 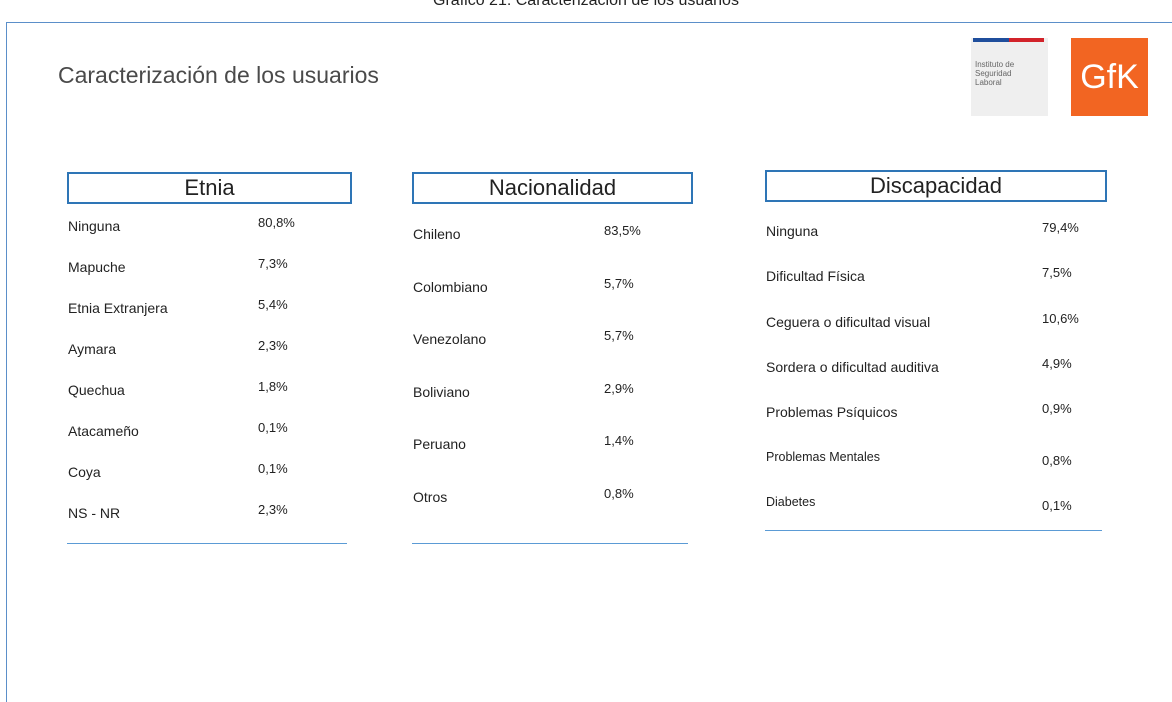 I want to click on row-value: 2,9%, so click(x=619, y=388).